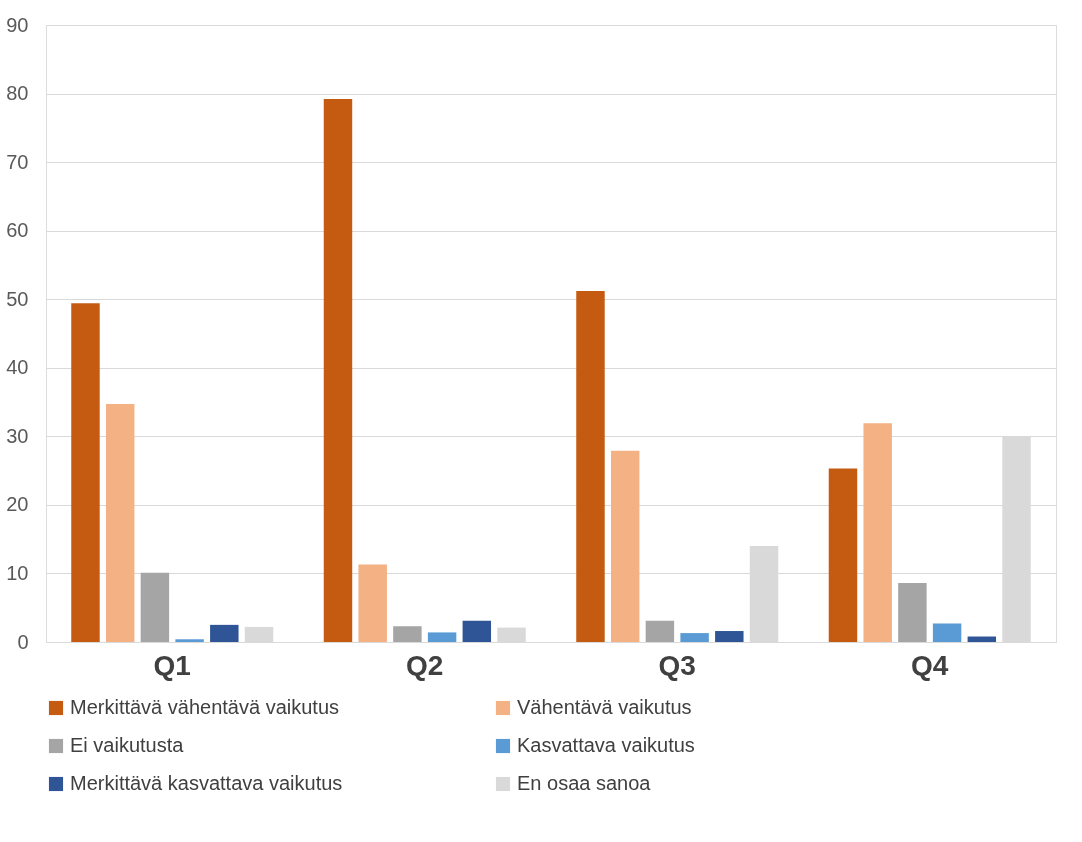 The image size is (1082, 842). What do you see at coordinates (425, 665) in the screenshot?
I see `x-tick-label: Q2` at bounding box center [425, 665].